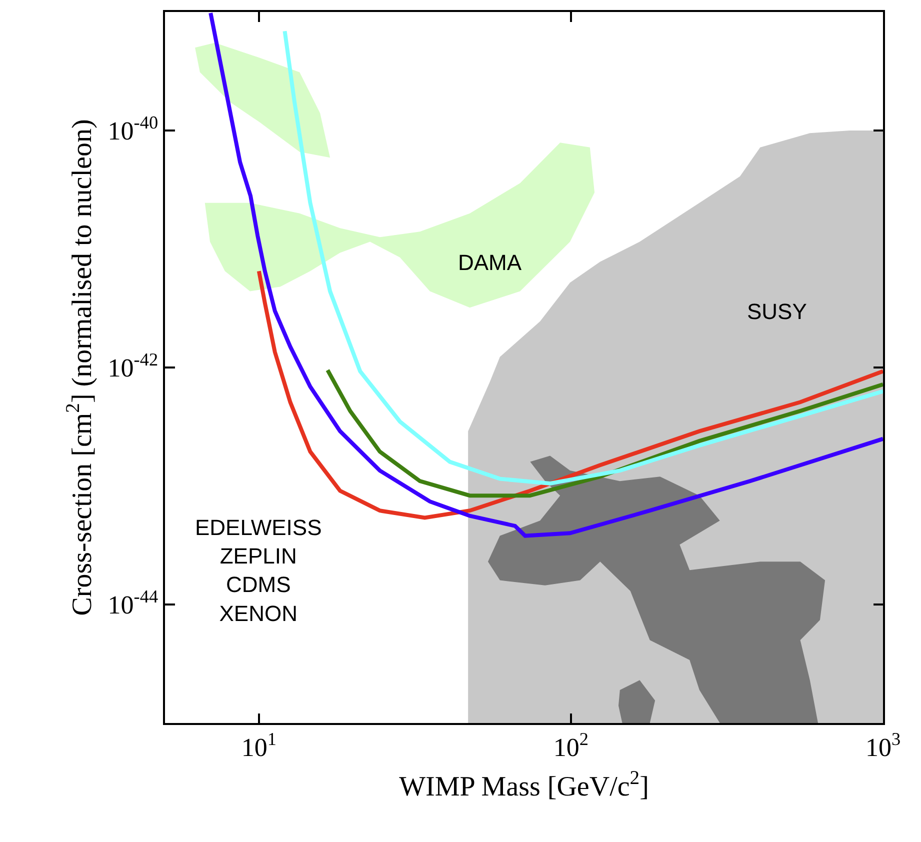 This screenshot has width=921, height=842. Describe the element at coordinates (258, 745) in the screenshot. I see `x-tick-label: 10$^{1}$` at that location.